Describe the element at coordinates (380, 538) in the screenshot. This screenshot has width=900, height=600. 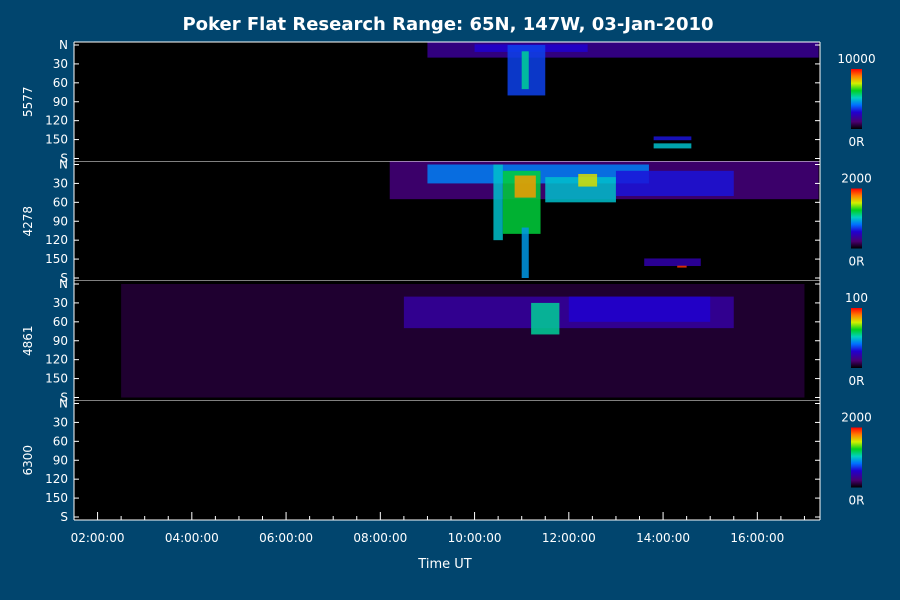
I see `x-tick-label: 08:00:00` at that location.